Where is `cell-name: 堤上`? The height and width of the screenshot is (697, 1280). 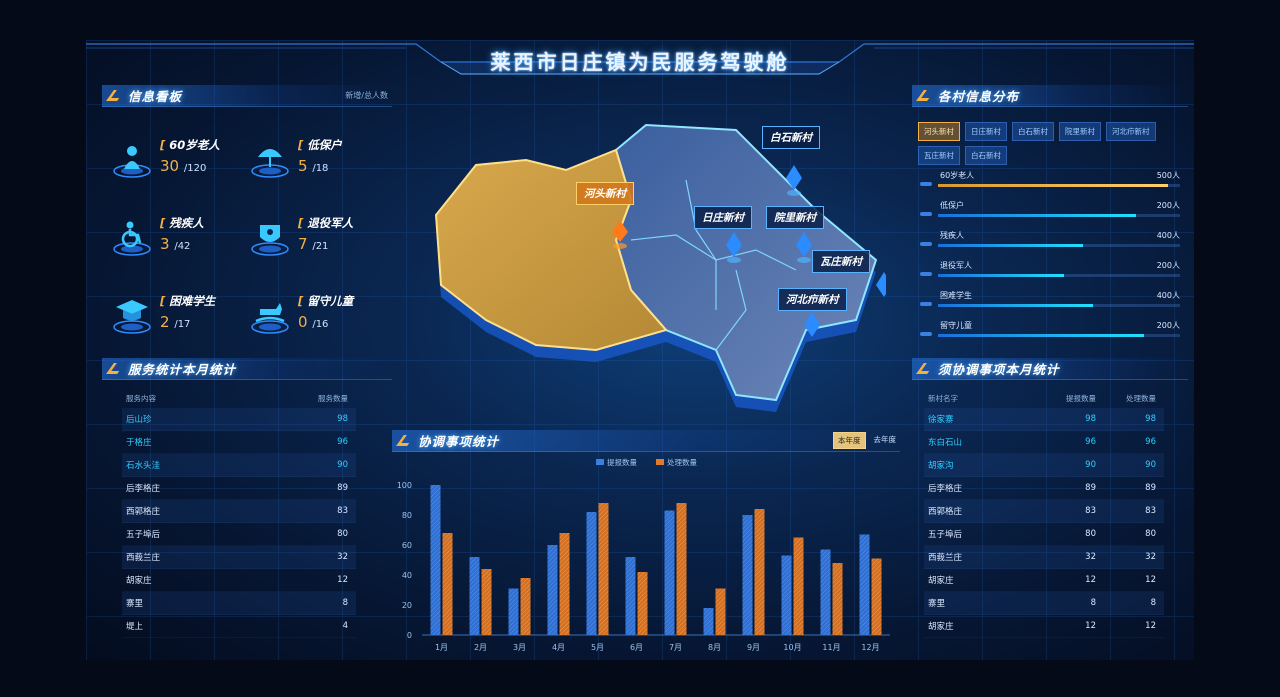 cell-name: 堤上 is located at coordinates (135, 627).